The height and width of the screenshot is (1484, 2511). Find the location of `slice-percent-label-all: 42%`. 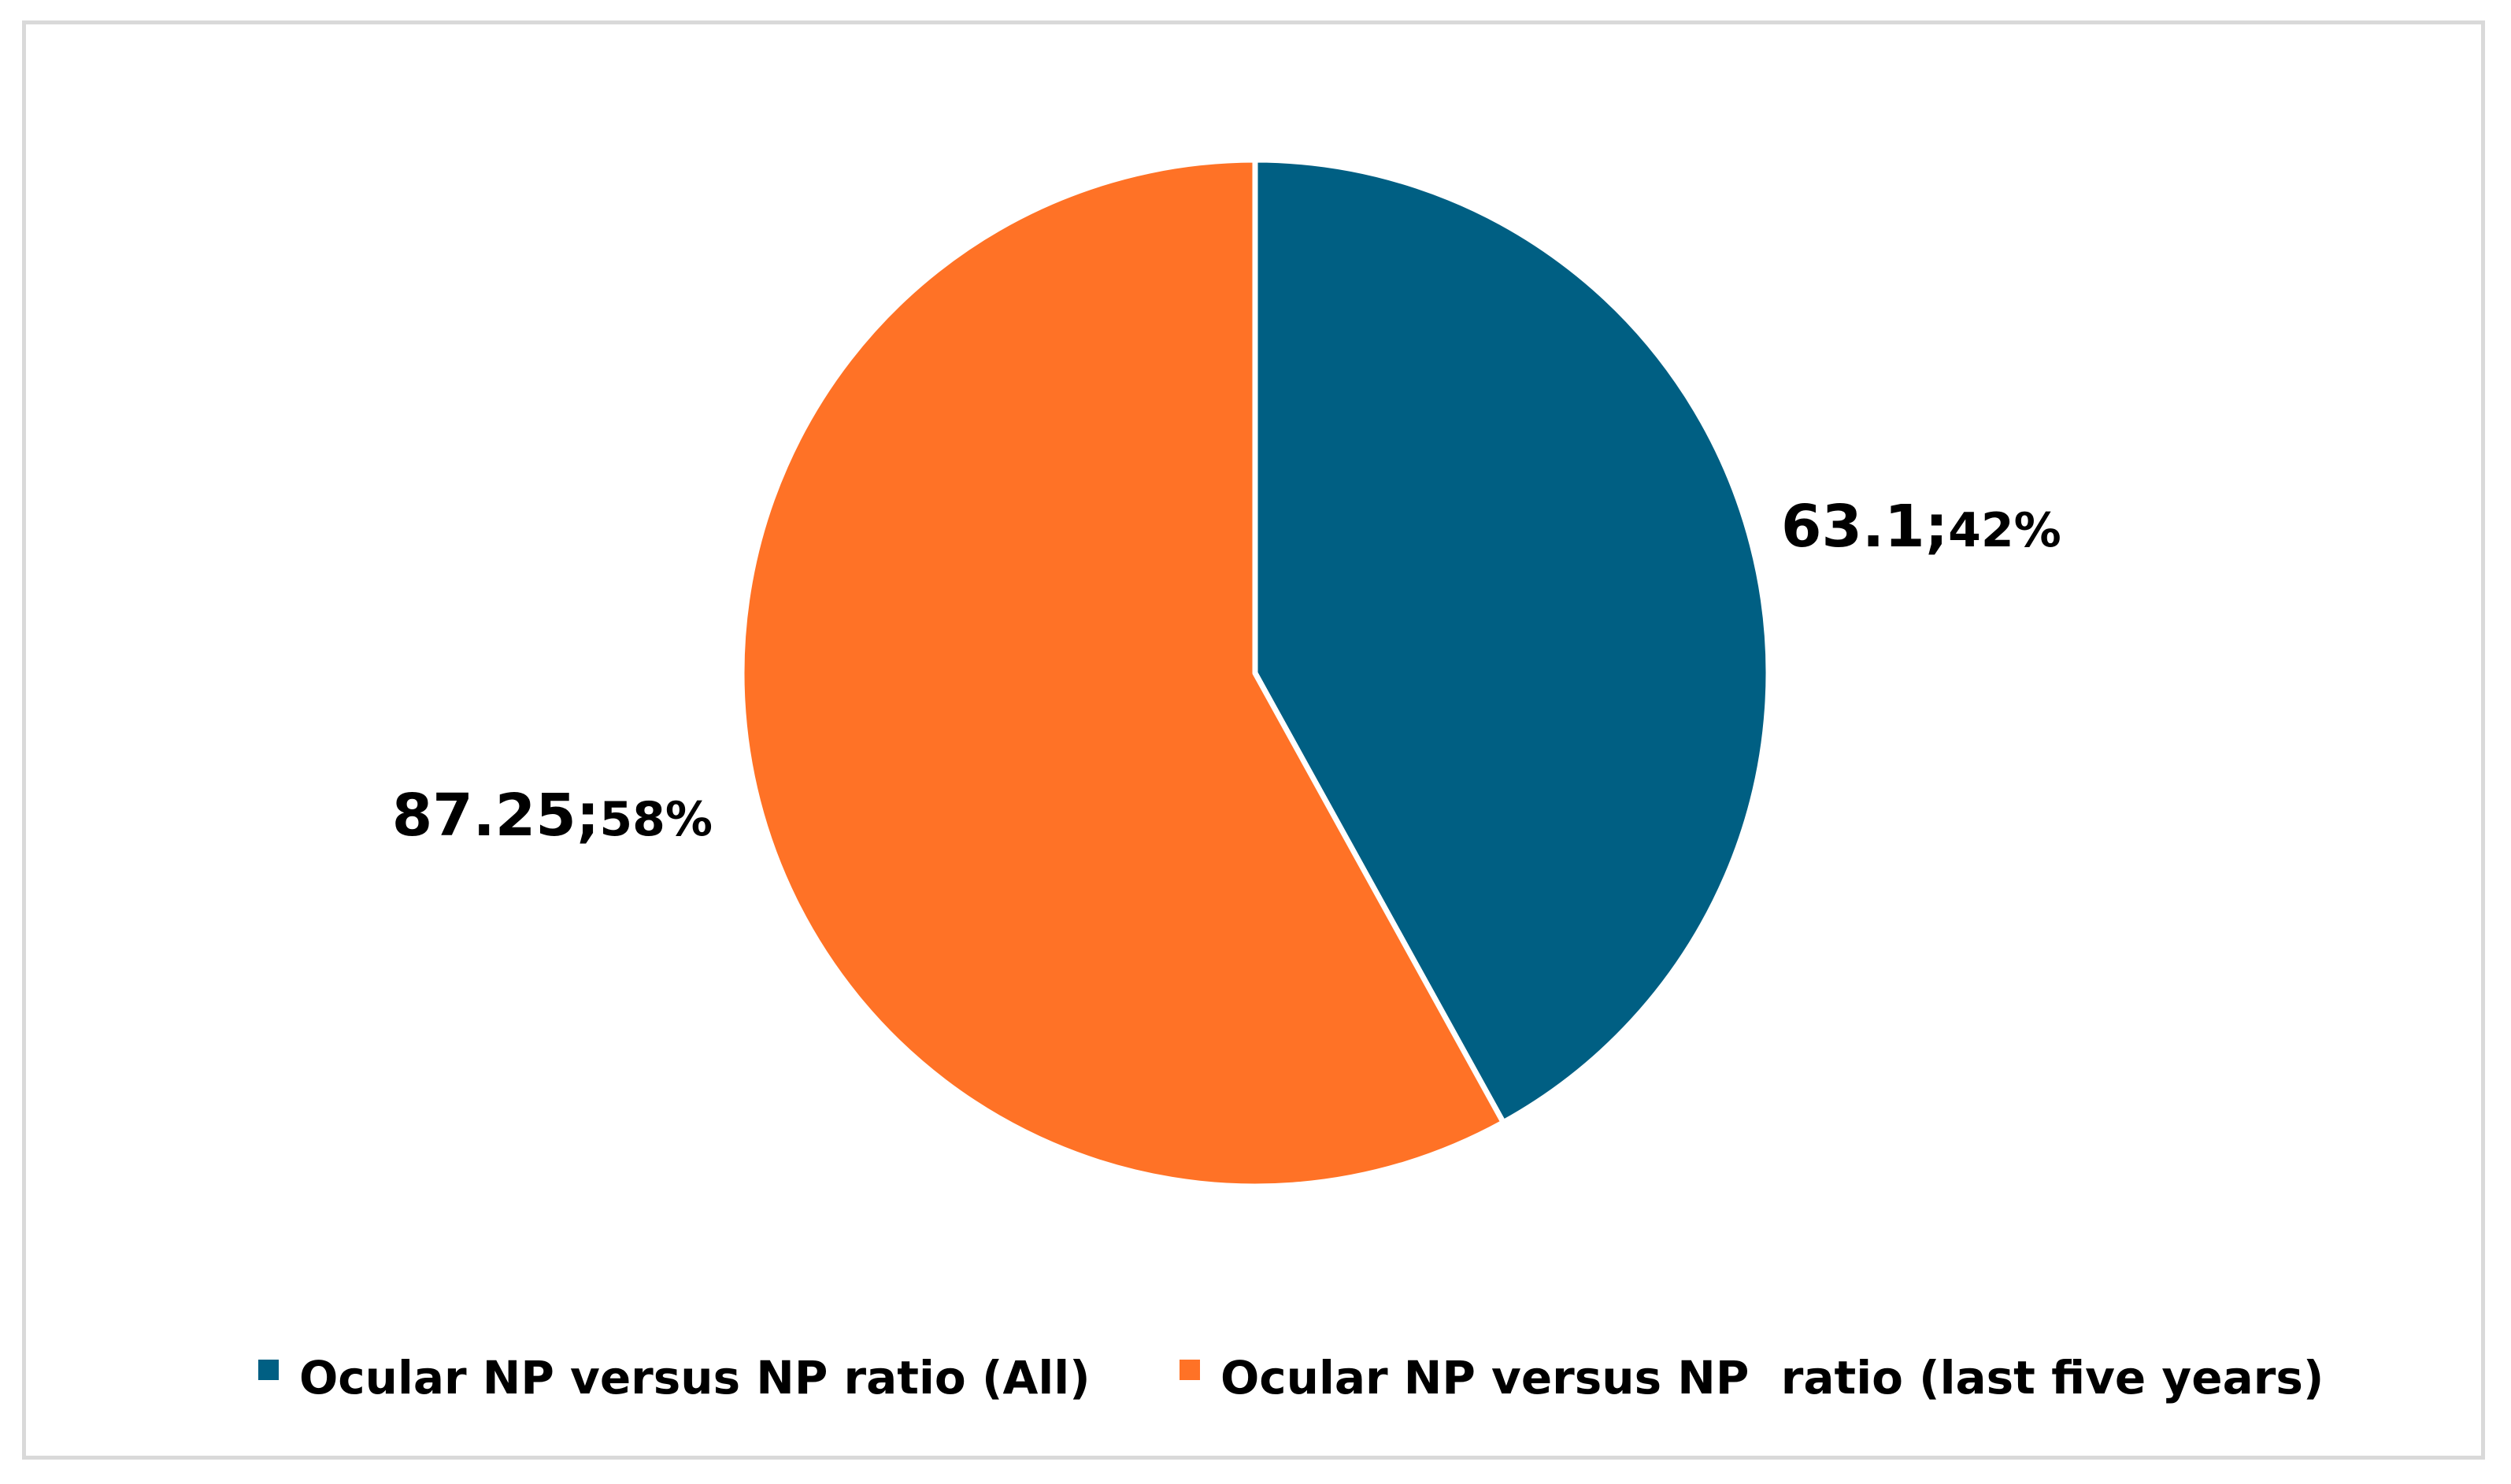

slice-percent-label-all: 42% is located at coordinates (2004, 530).